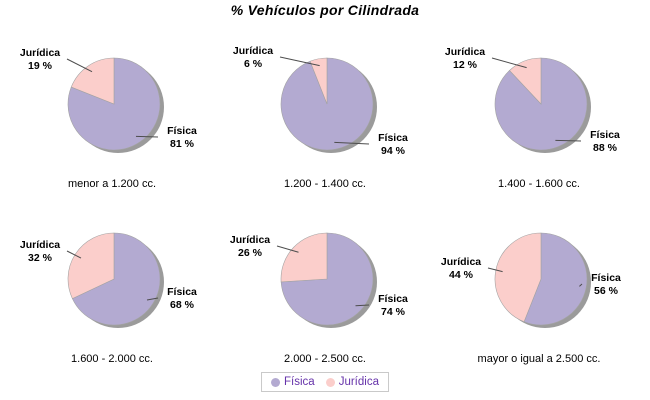 This screenshot has width=650, height=400. I want to click on pie-caption: mayor o igual a 2.500 cc., so click(539, 359).